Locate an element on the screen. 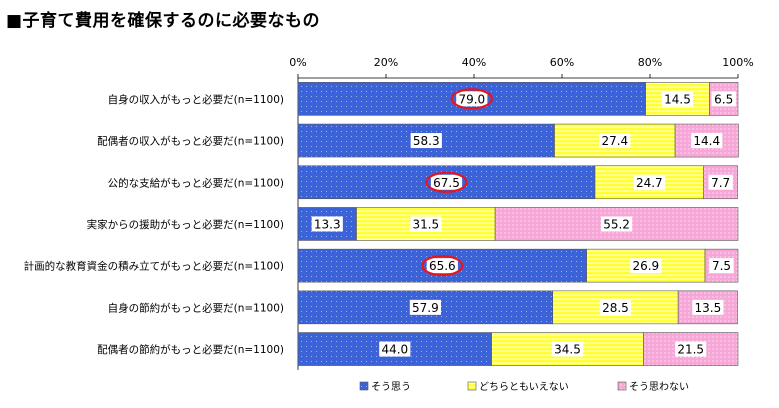  data-label: 57.9 is located at coordinates (425, 308).